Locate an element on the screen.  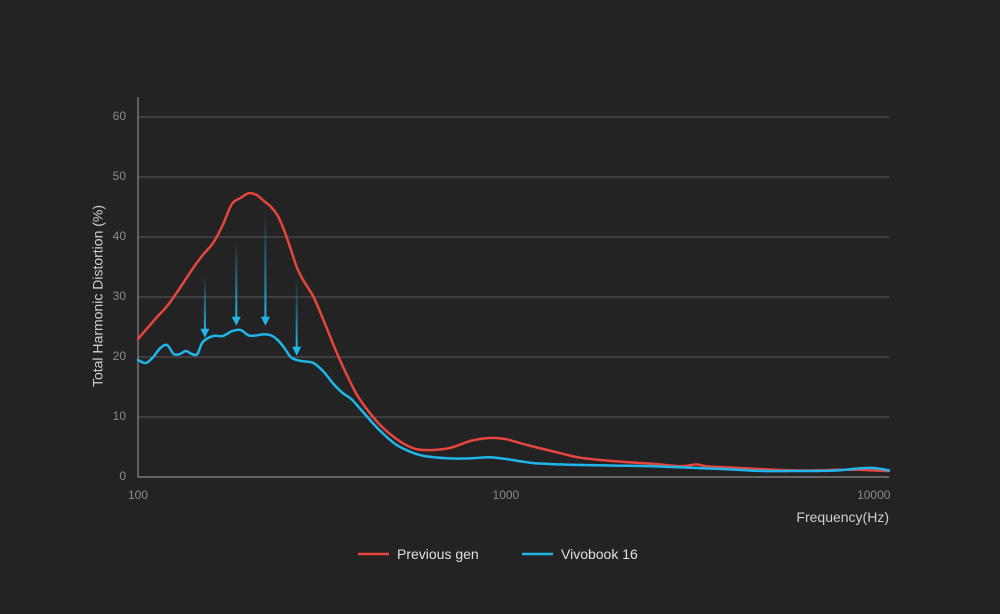
y-axis-title: Total Harmonic Distortion (%) is located at coordinates (98, 296).